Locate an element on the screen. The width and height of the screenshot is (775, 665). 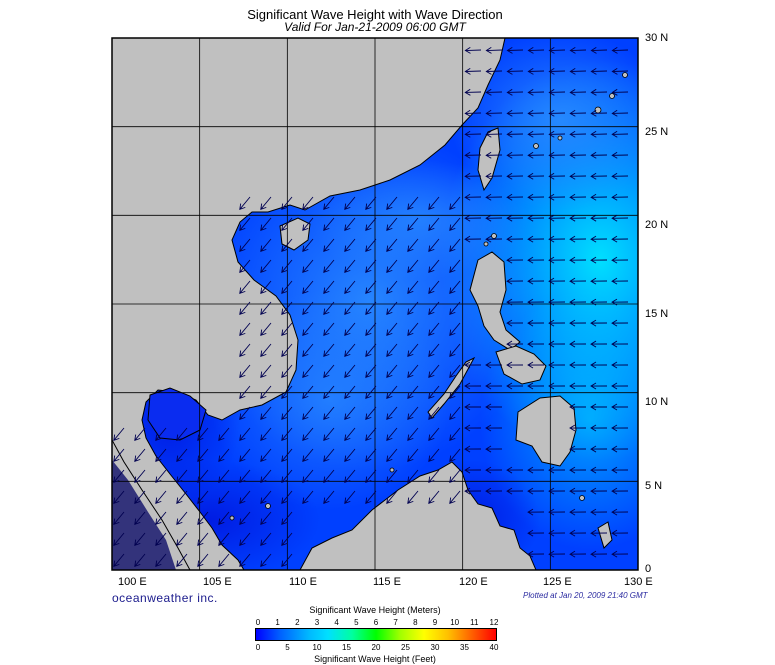
feet-tick-label: 30 is located at coordinates (435, 647).